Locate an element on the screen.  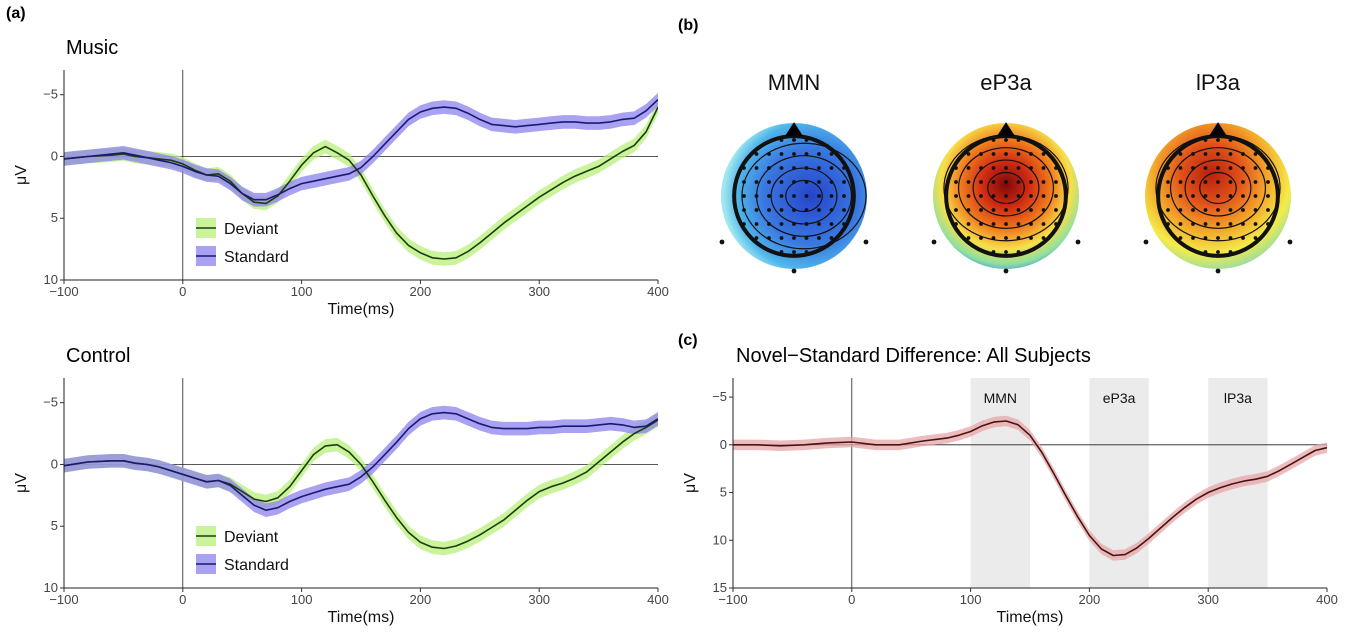
x-tick-label: 0 is located at coordinates (851, 599).